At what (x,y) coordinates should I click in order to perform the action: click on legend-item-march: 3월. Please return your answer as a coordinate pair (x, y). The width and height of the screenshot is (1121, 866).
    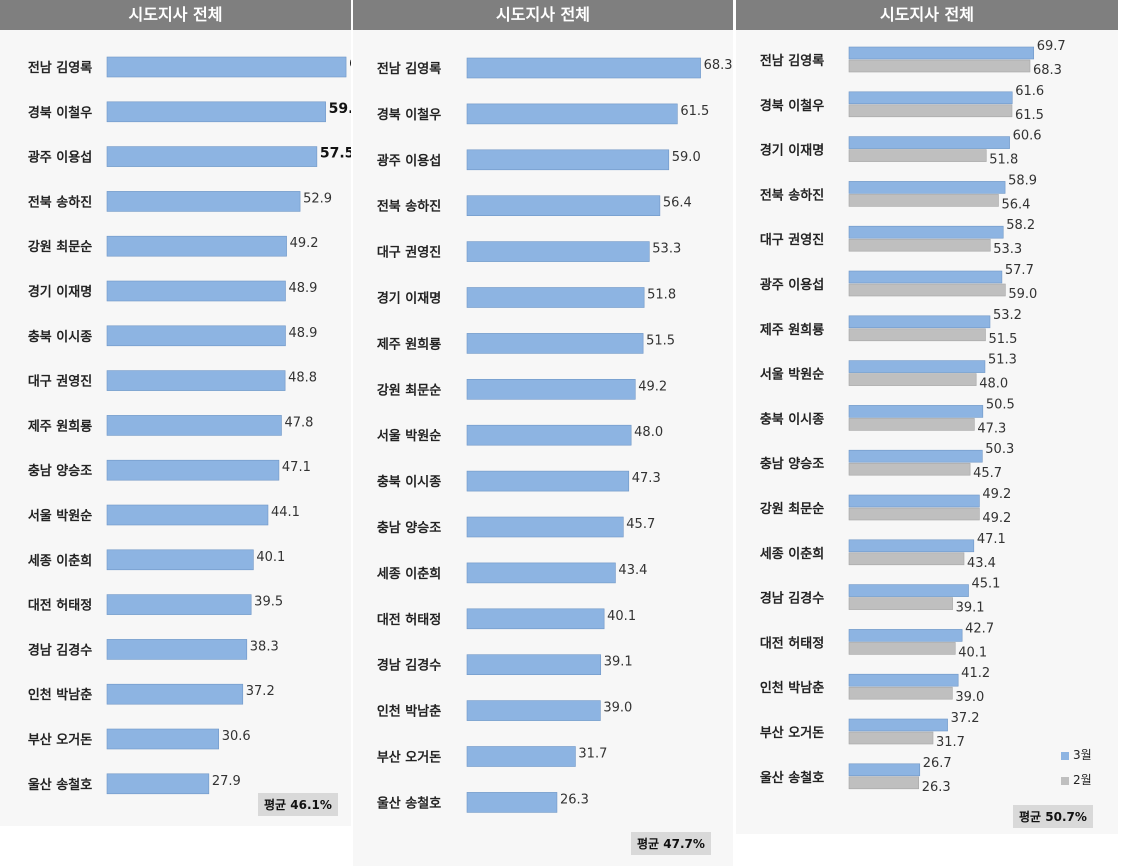
    Looking at the image, I should click on (1076, 754).